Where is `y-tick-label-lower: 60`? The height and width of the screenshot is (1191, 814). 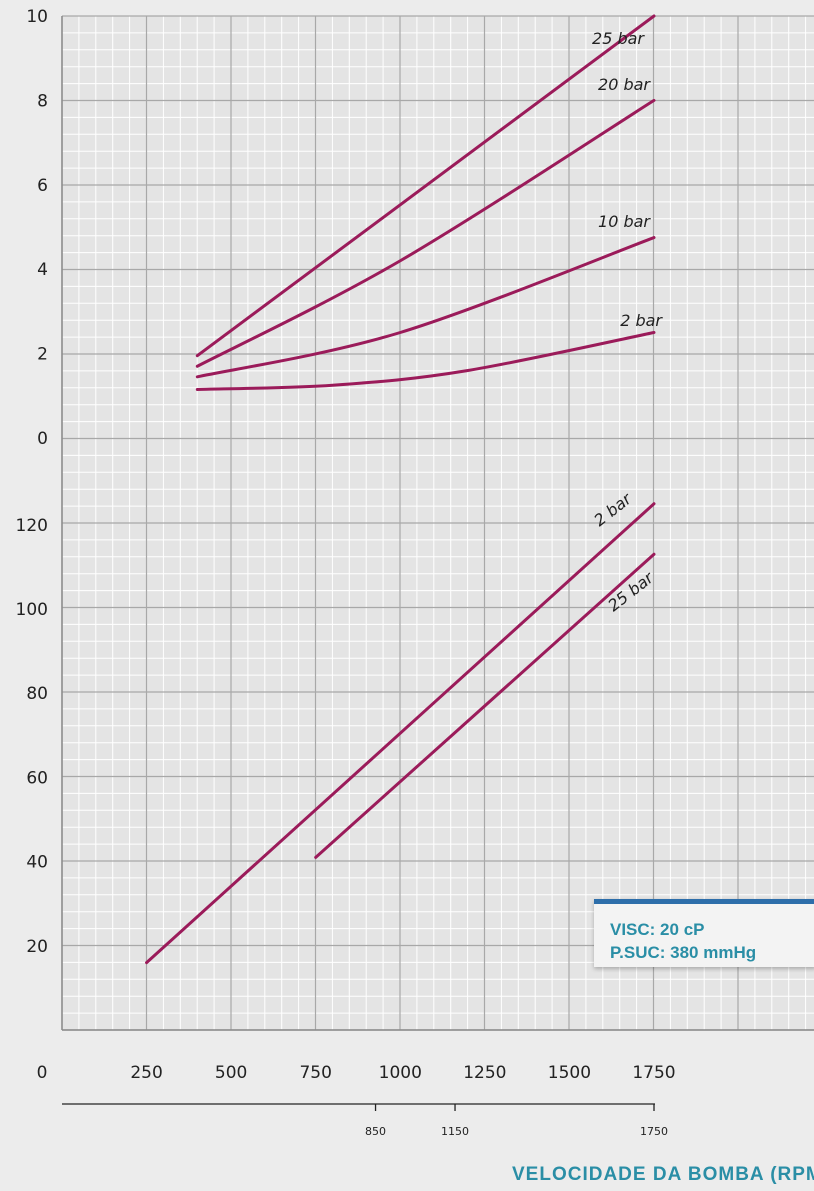
y-tick-label-lower: 60 is located at coordinates (37, 778).